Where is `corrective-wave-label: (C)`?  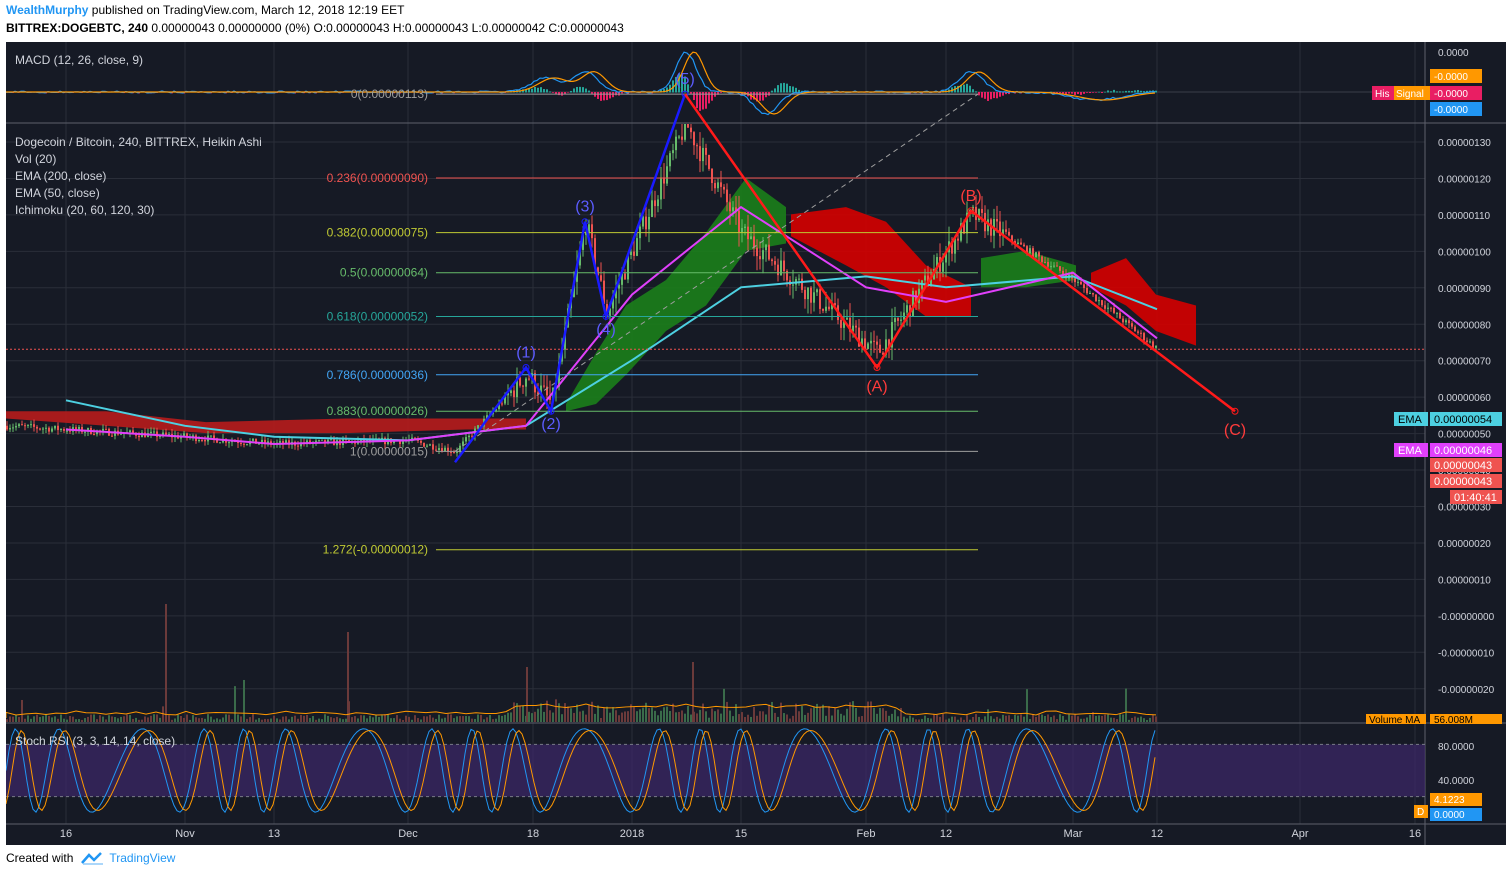
corrective-wave-label: (C) is located at coordinates (1235, 430).